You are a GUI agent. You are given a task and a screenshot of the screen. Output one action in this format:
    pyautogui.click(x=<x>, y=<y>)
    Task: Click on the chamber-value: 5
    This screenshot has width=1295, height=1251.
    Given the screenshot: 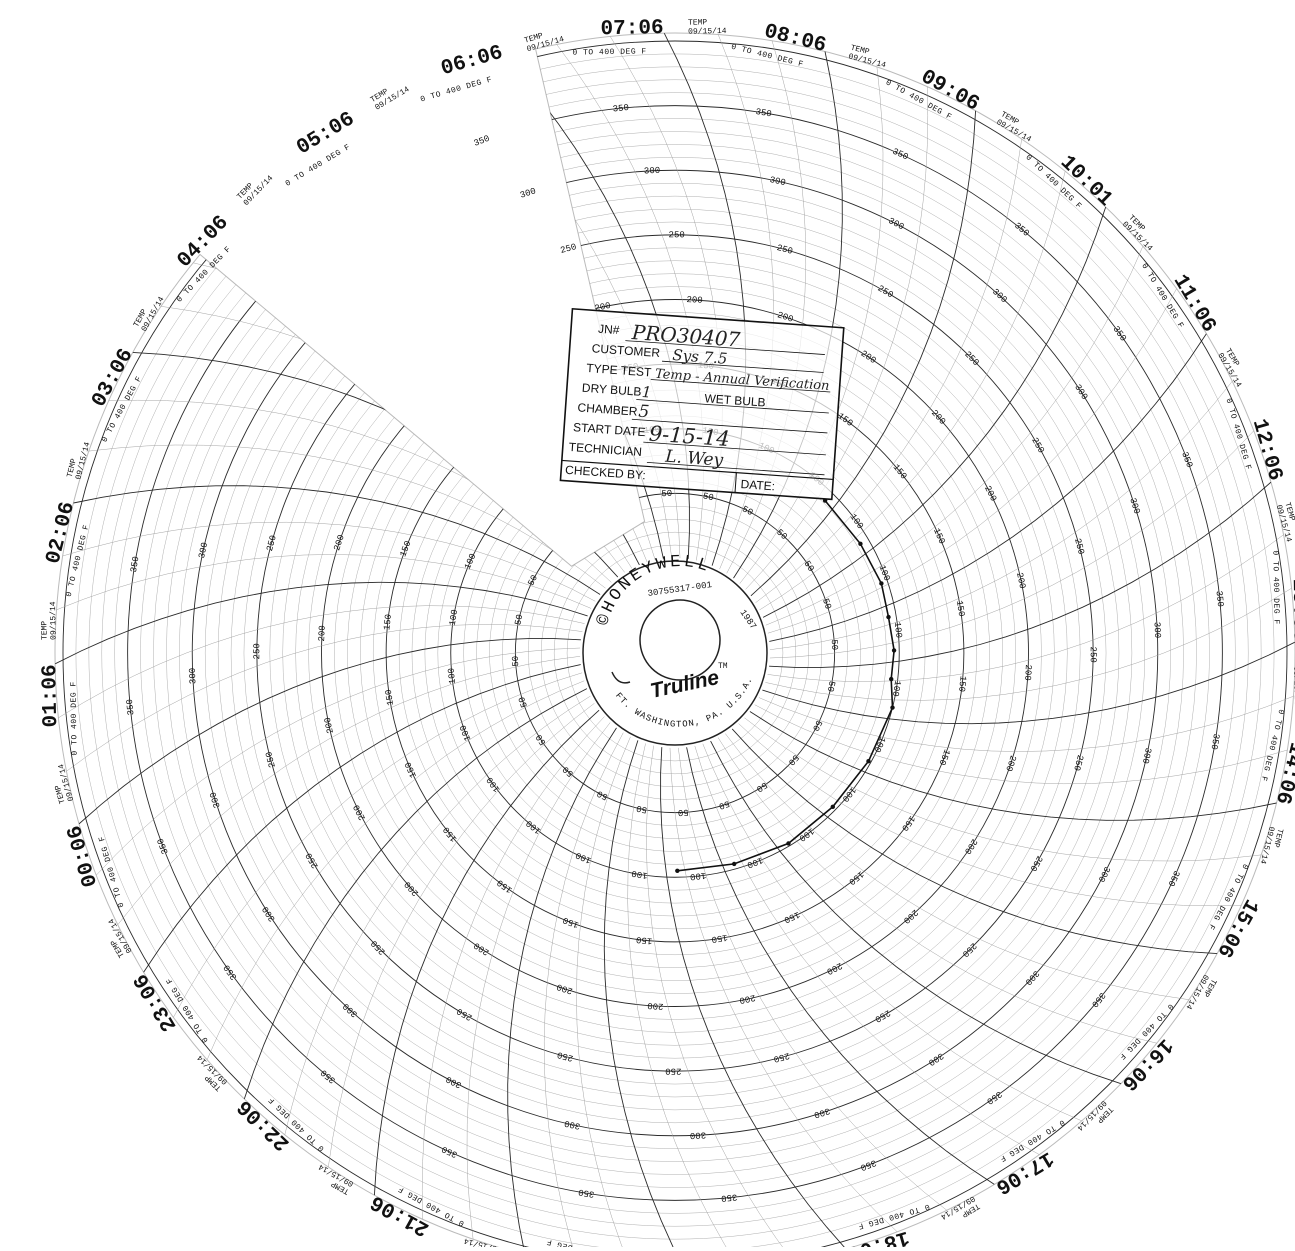 What is the action you would take?
    pyautogui.click(x=644, y=412)
    